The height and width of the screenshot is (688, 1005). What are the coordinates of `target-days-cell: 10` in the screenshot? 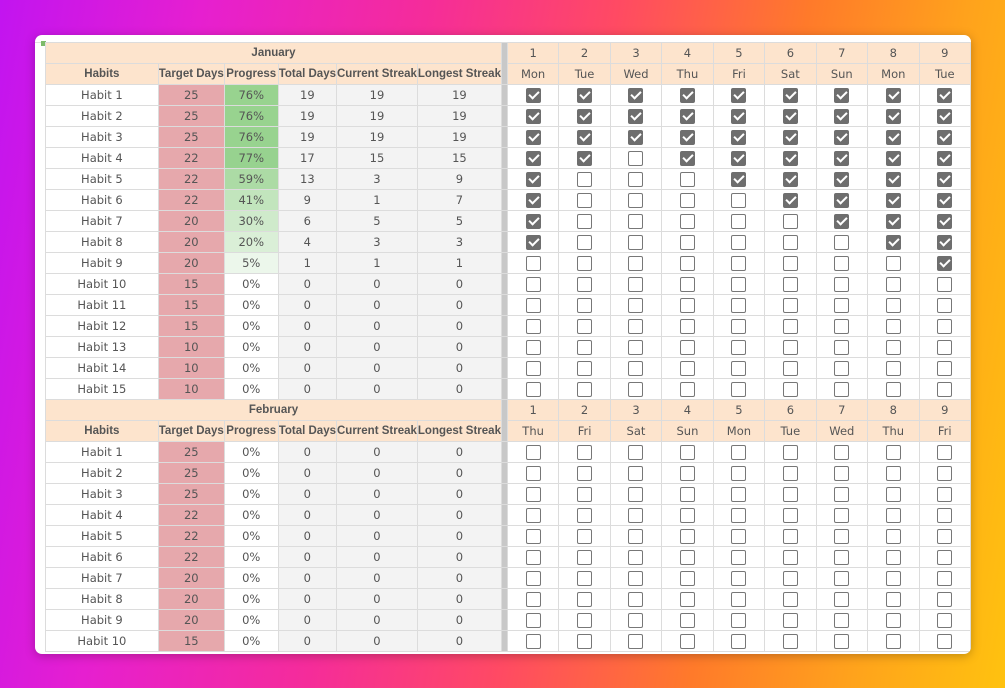 It's located at (191, 347).